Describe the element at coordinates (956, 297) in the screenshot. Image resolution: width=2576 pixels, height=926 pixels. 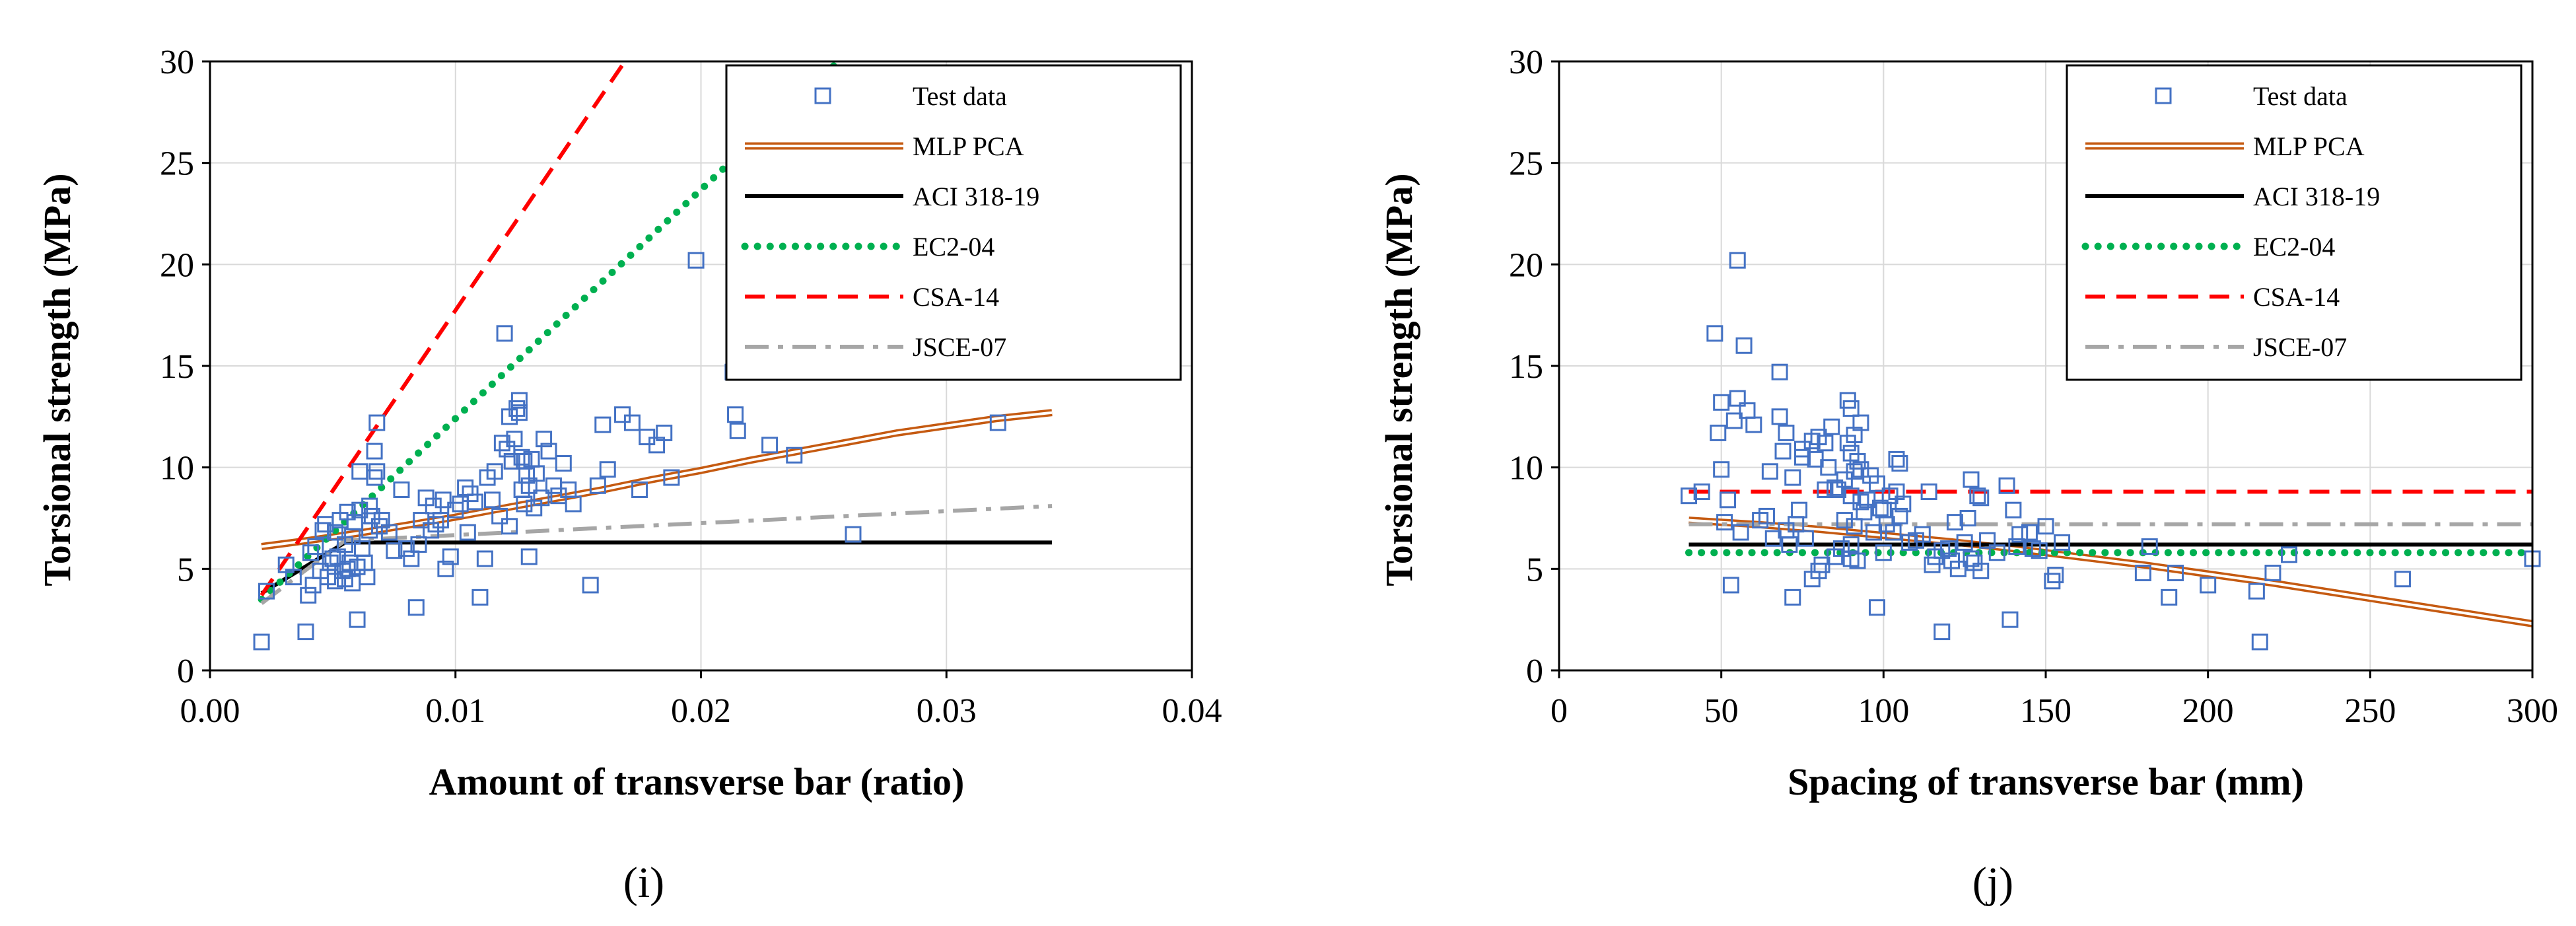
I see `legend-label: CSA-14` at that location.